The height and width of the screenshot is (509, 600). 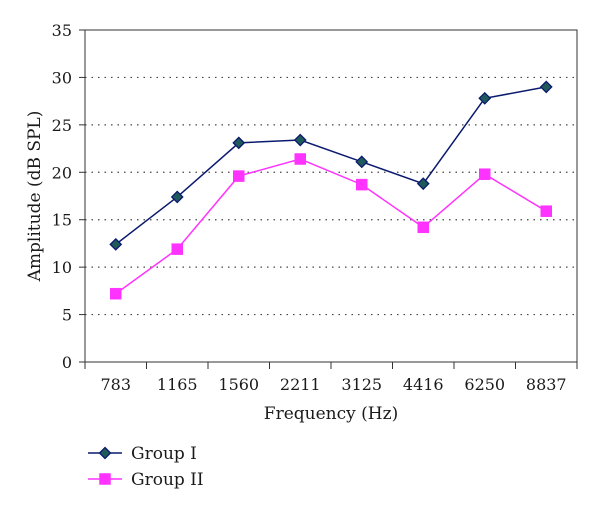 I want to click on x-tick-label: 1560, so click(x=238, y=384).